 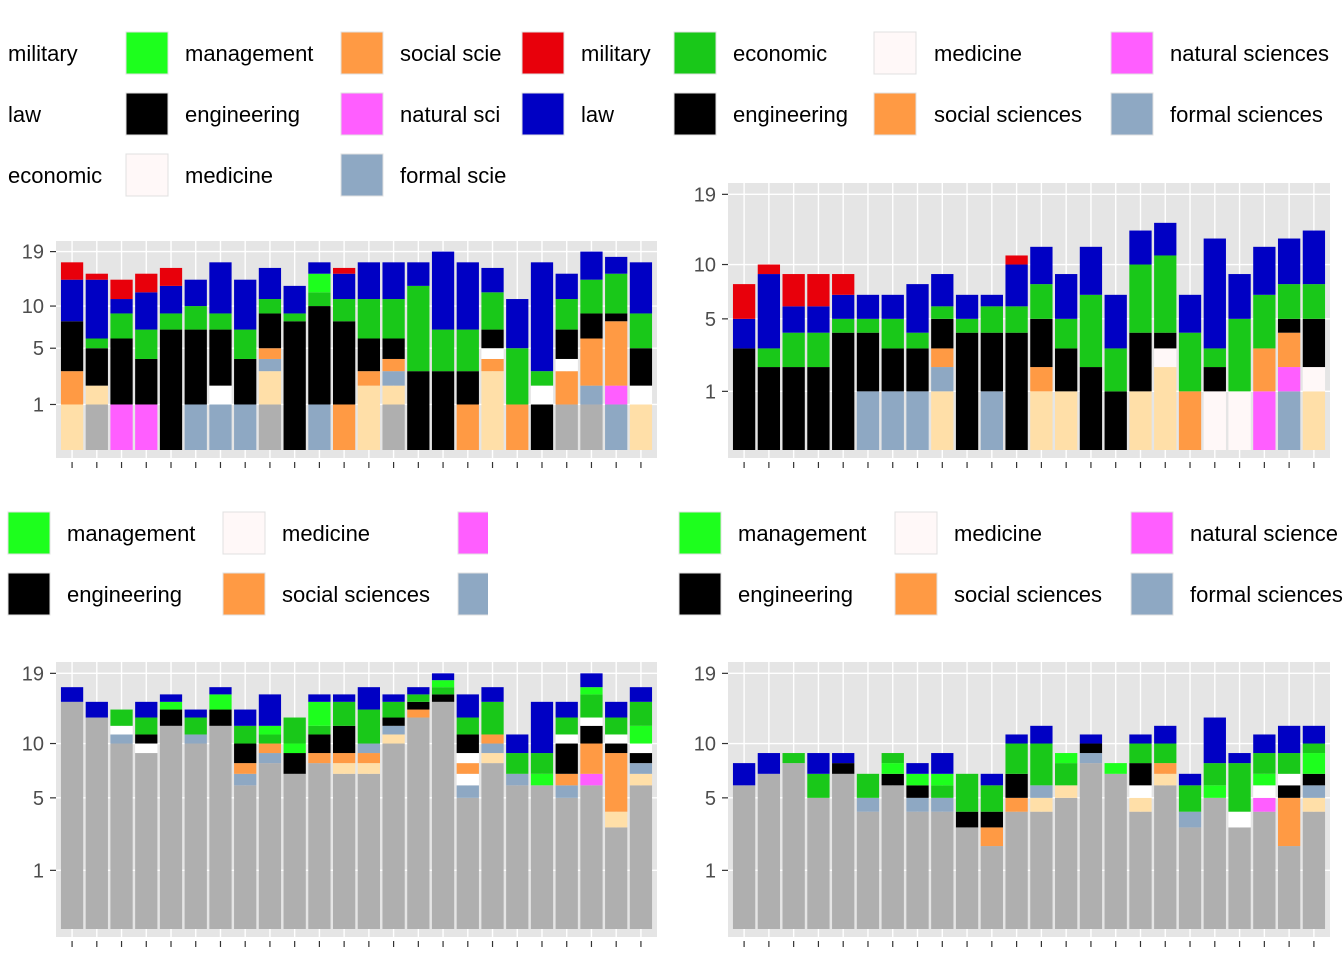 What do you see at coordinates (450, 114) in the screenshot?
I see `legend-label: natural sci` at bounding box center [450, 114].